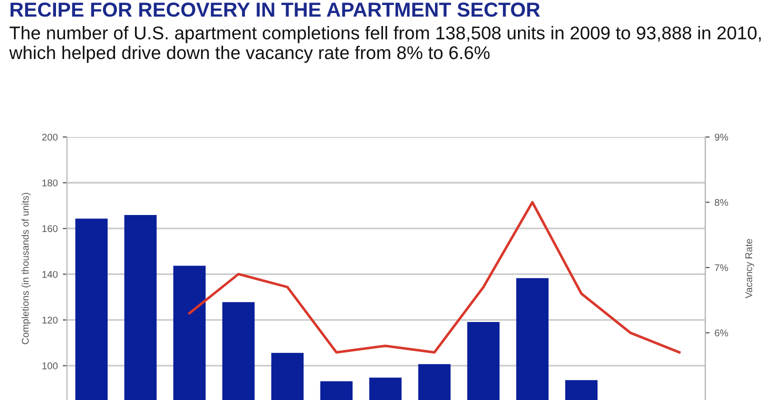 This screenshot has height=400, width=770. Describe the element at coordinates (721, 202) in the screenshot. I see `y2-tick-label: 8%` at that location.